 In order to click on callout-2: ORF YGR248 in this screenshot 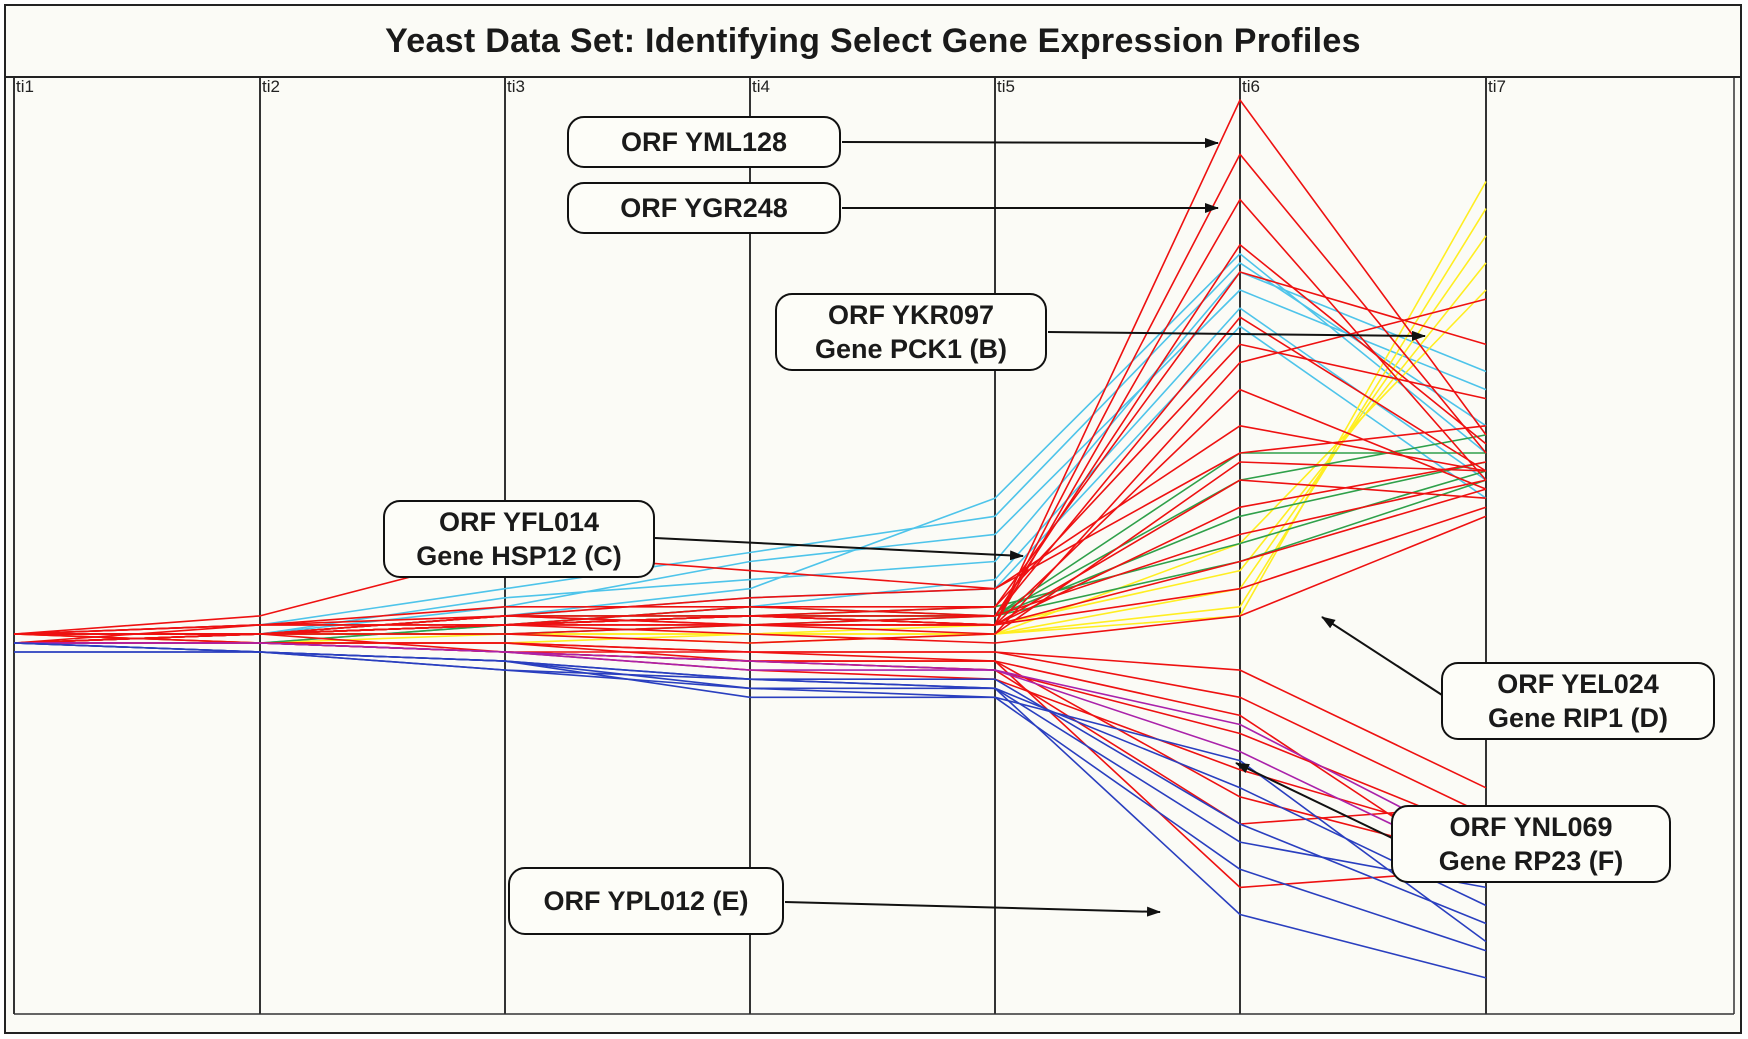, I will do `click(893, 208)`.